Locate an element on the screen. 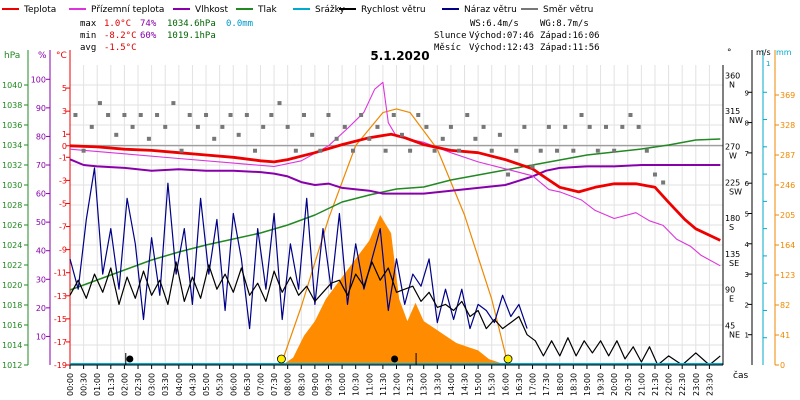 The width and height of the screenshot is (800, 400). temperature-tick-label: -11 is located at coordinates (60, 273).